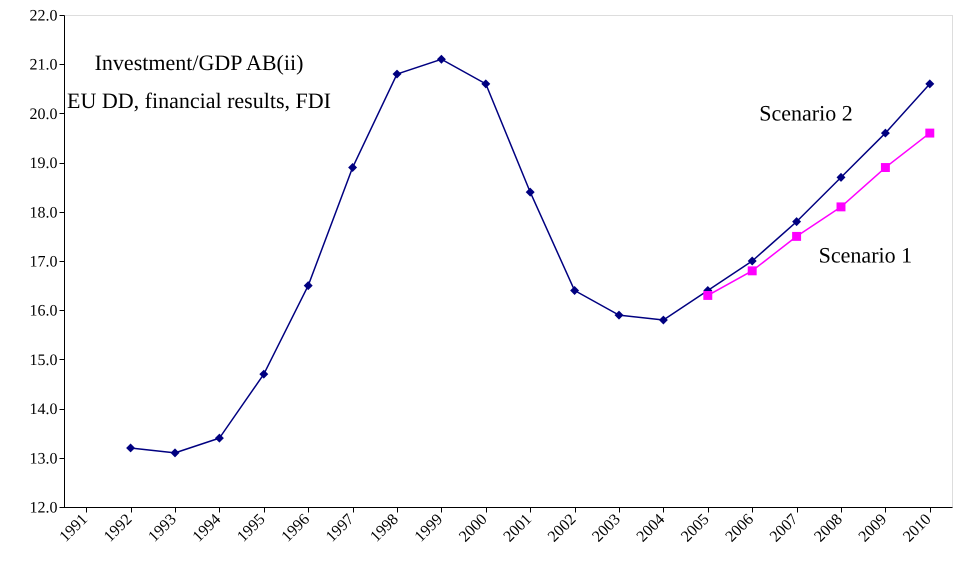 The width and height of the screenshot is (954, 574). Describe the element at coordinates (199, 100) in the screenshot. I see `text: EU DD, financial results, FDI` at that location.